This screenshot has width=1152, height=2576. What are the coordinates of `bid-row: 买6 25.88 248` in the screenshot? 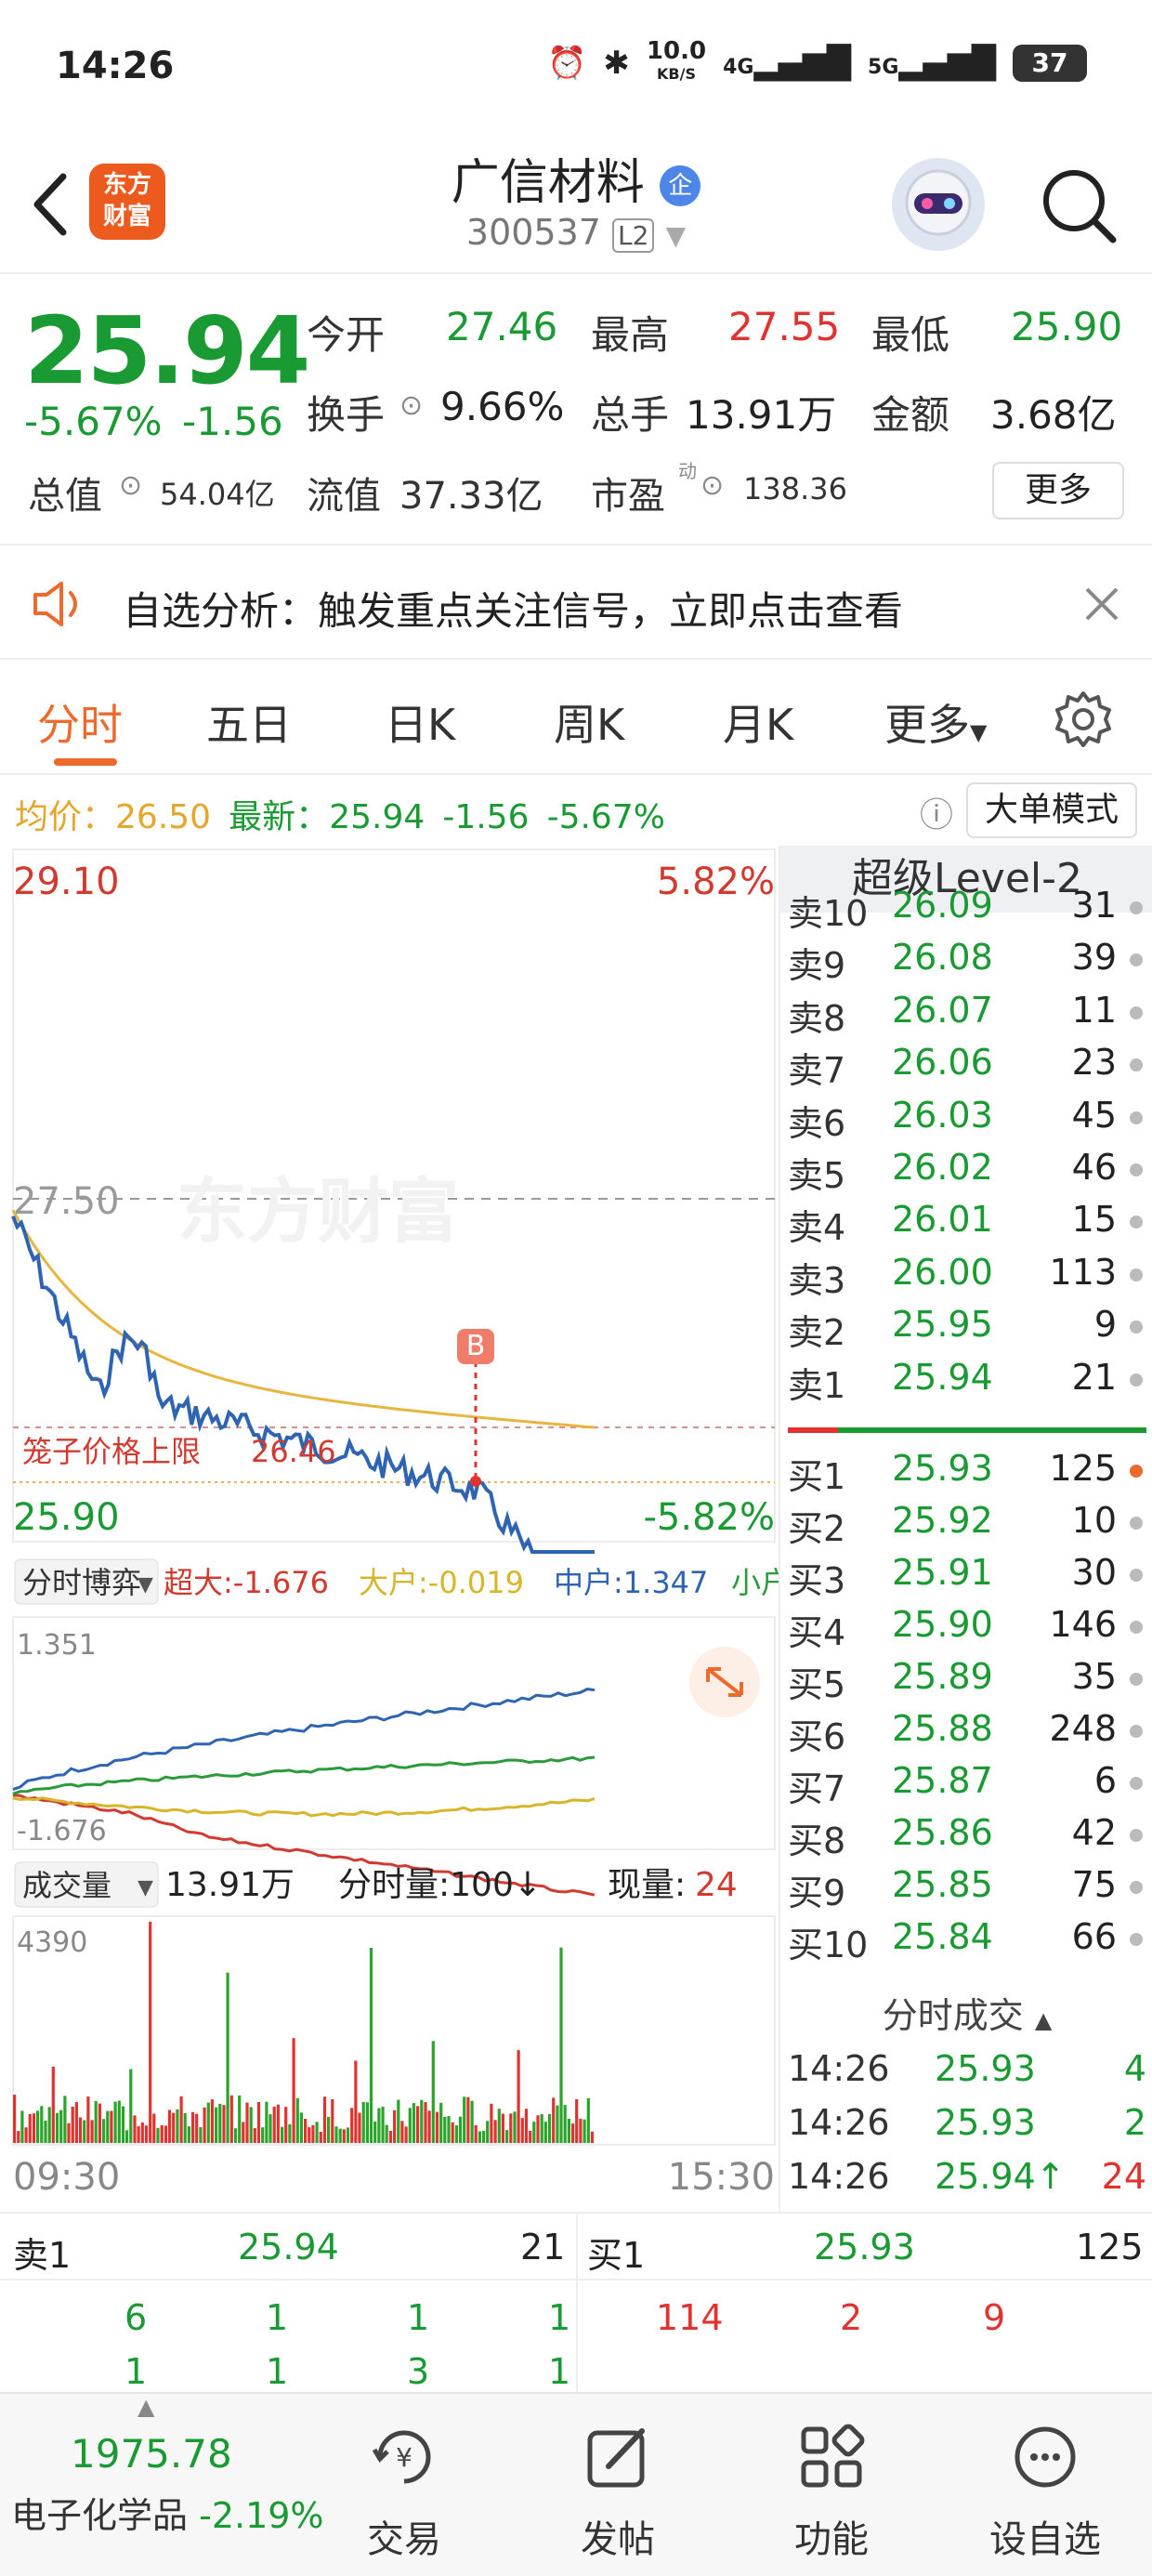 It's located at (966, 1734).